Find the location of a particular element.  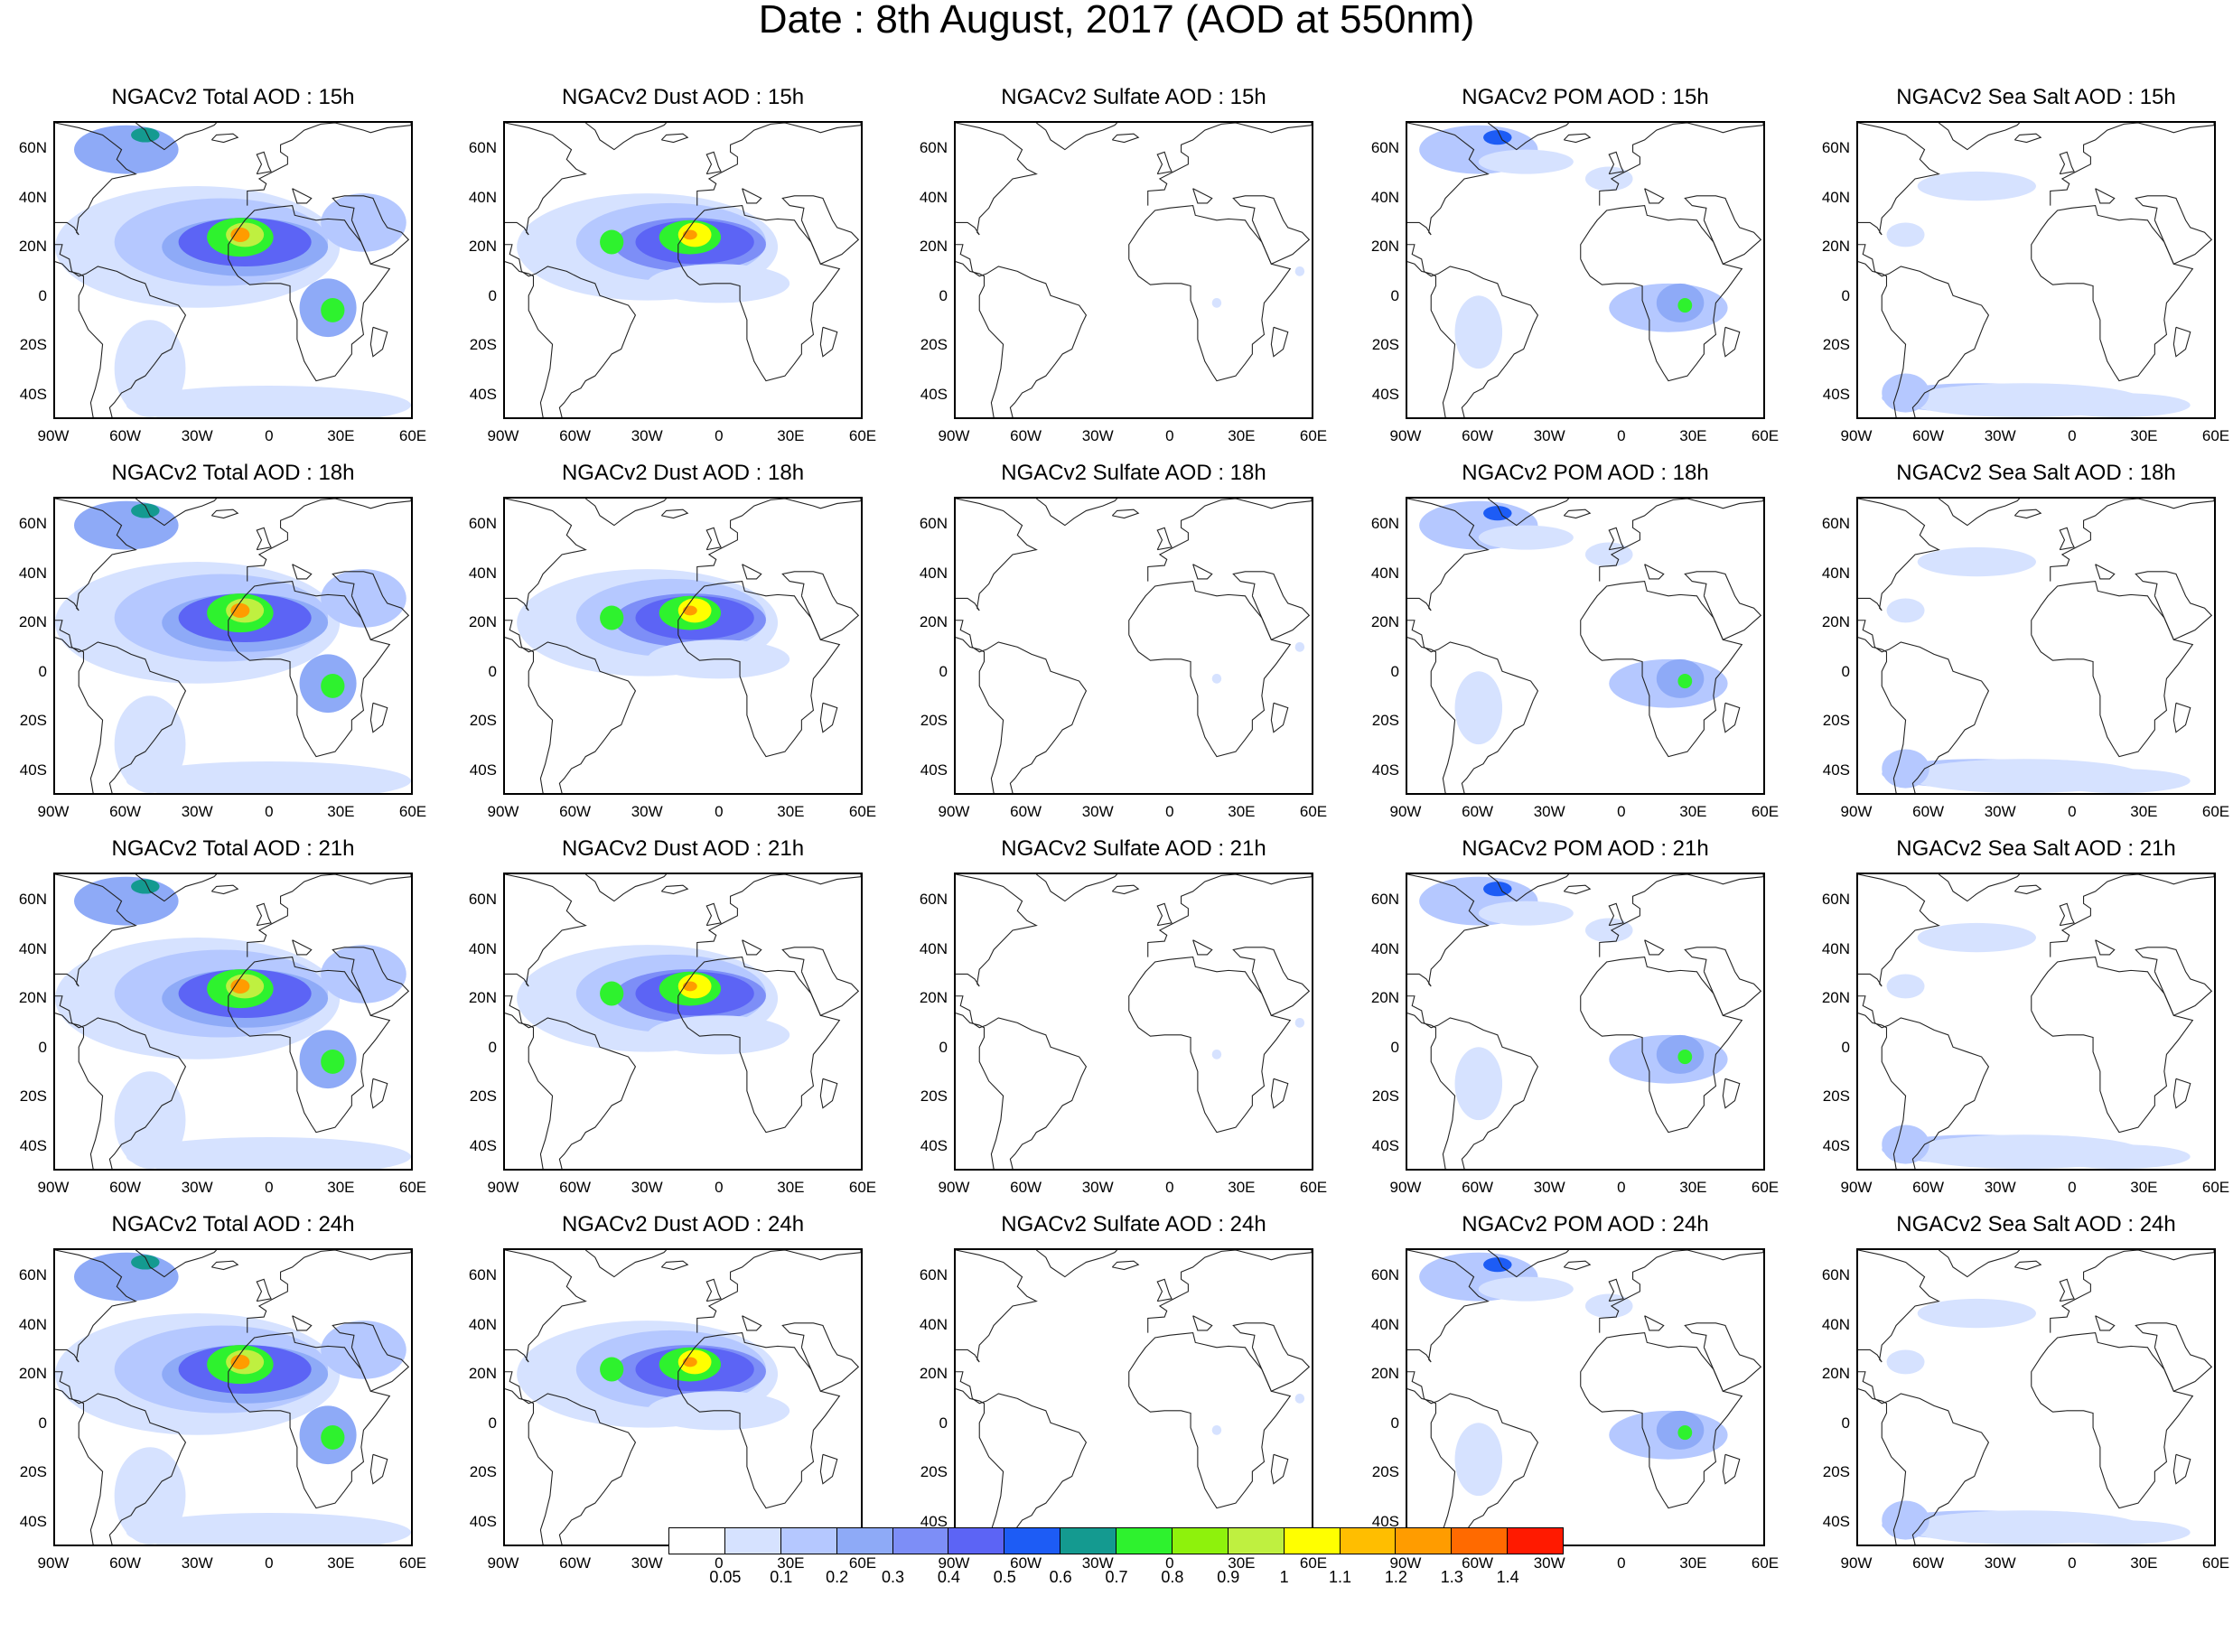

colorbar-label: 0.9 is located at coordinates (1228, 1577).